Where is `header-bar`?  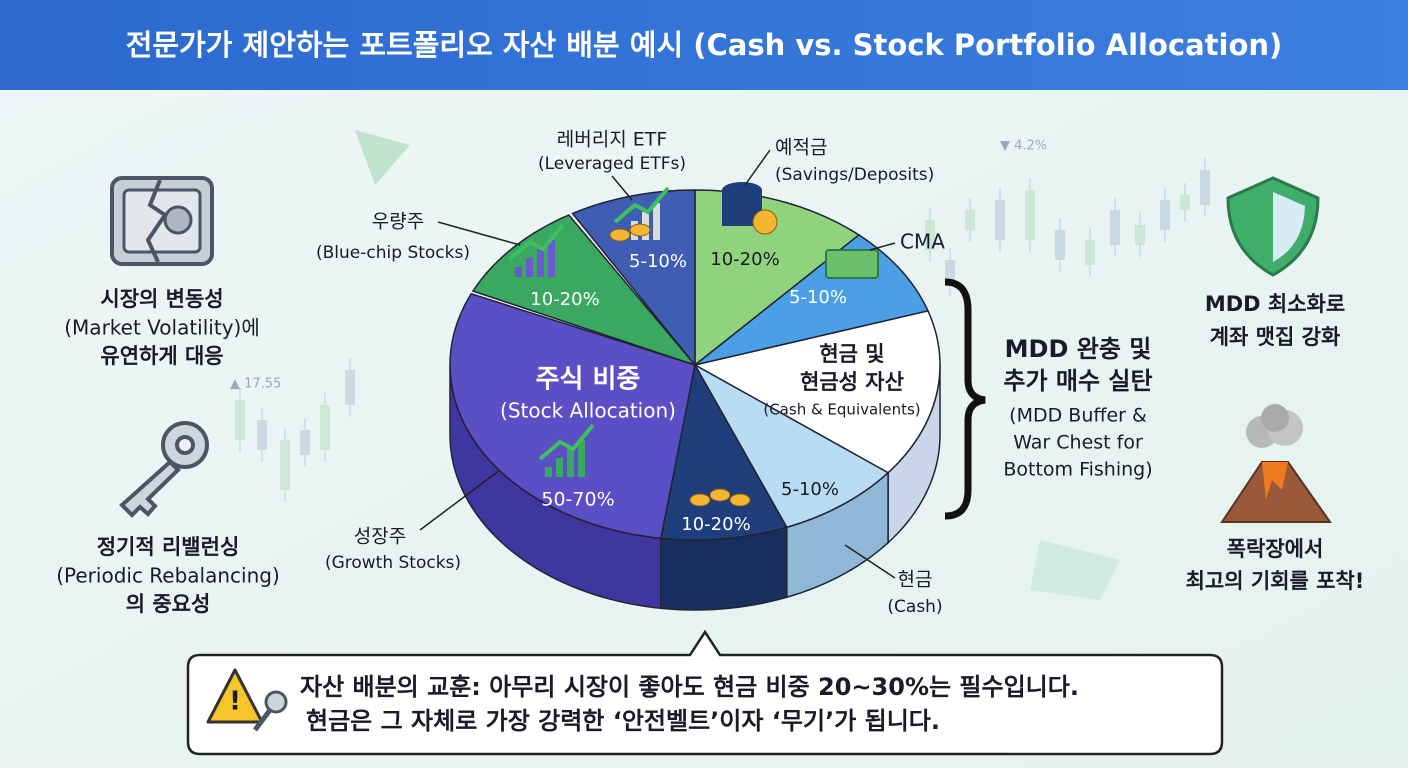
header-bar is located at coordinates (704, 45).